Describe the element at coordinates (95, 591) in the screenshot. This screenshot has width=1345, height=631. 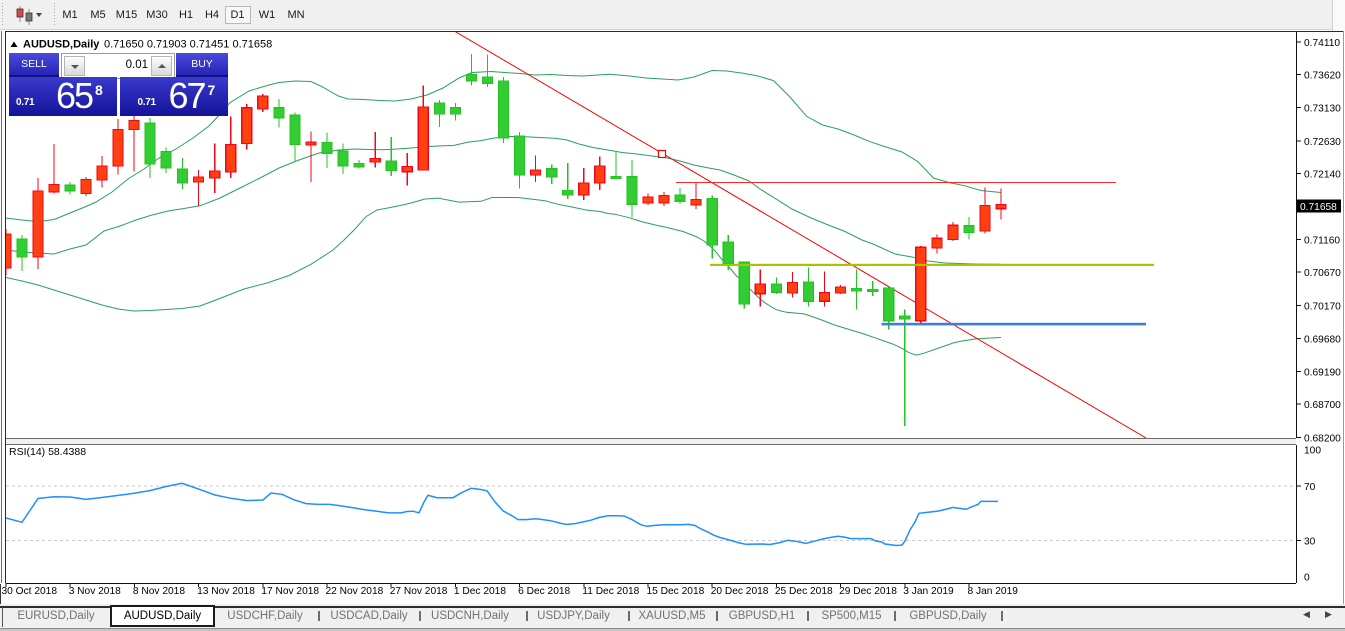
I see `svg-text: 3 Nov 2018` at that location.